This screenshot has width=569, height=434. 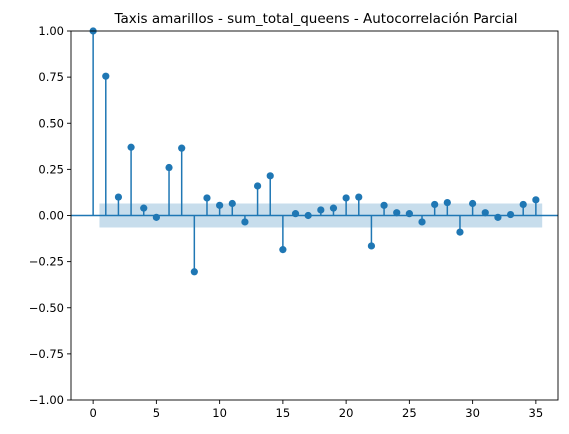 I want to click on y-tick-label-6: 0.50, so click(x=51, y=123).